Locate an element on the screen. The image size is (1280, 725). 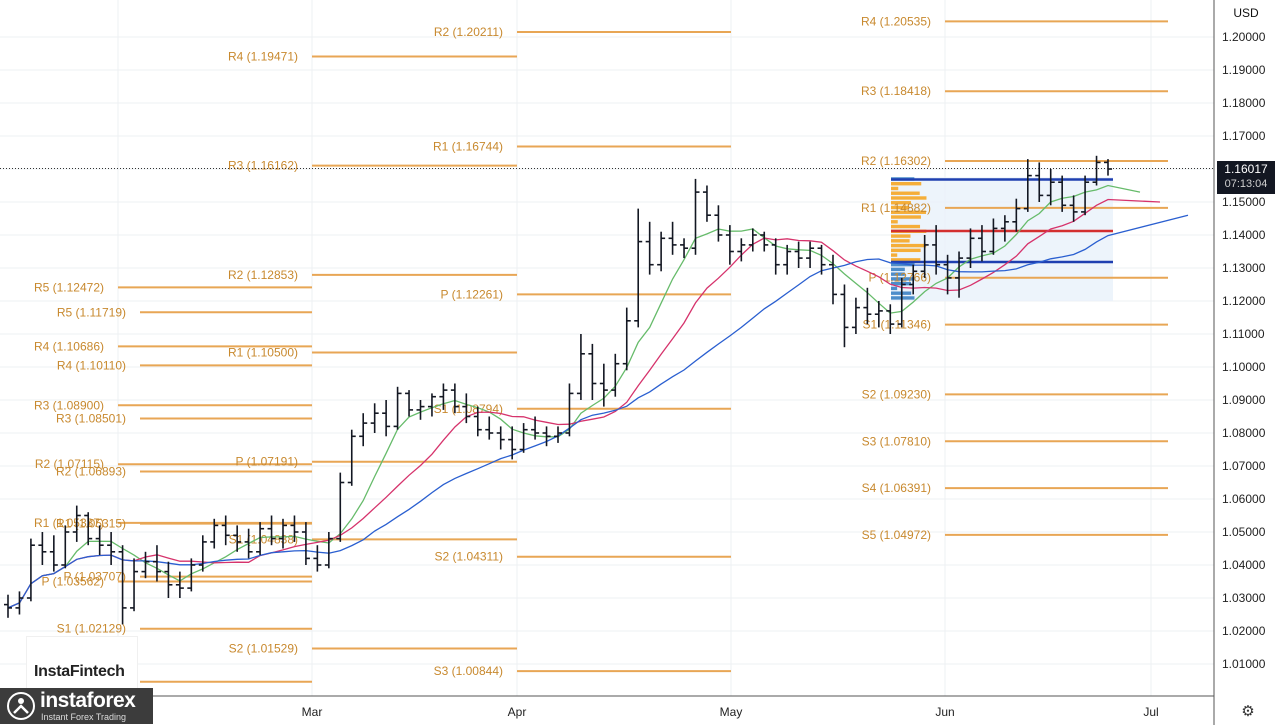
month-tick-label: Jun is located at coordinates (944, 712).